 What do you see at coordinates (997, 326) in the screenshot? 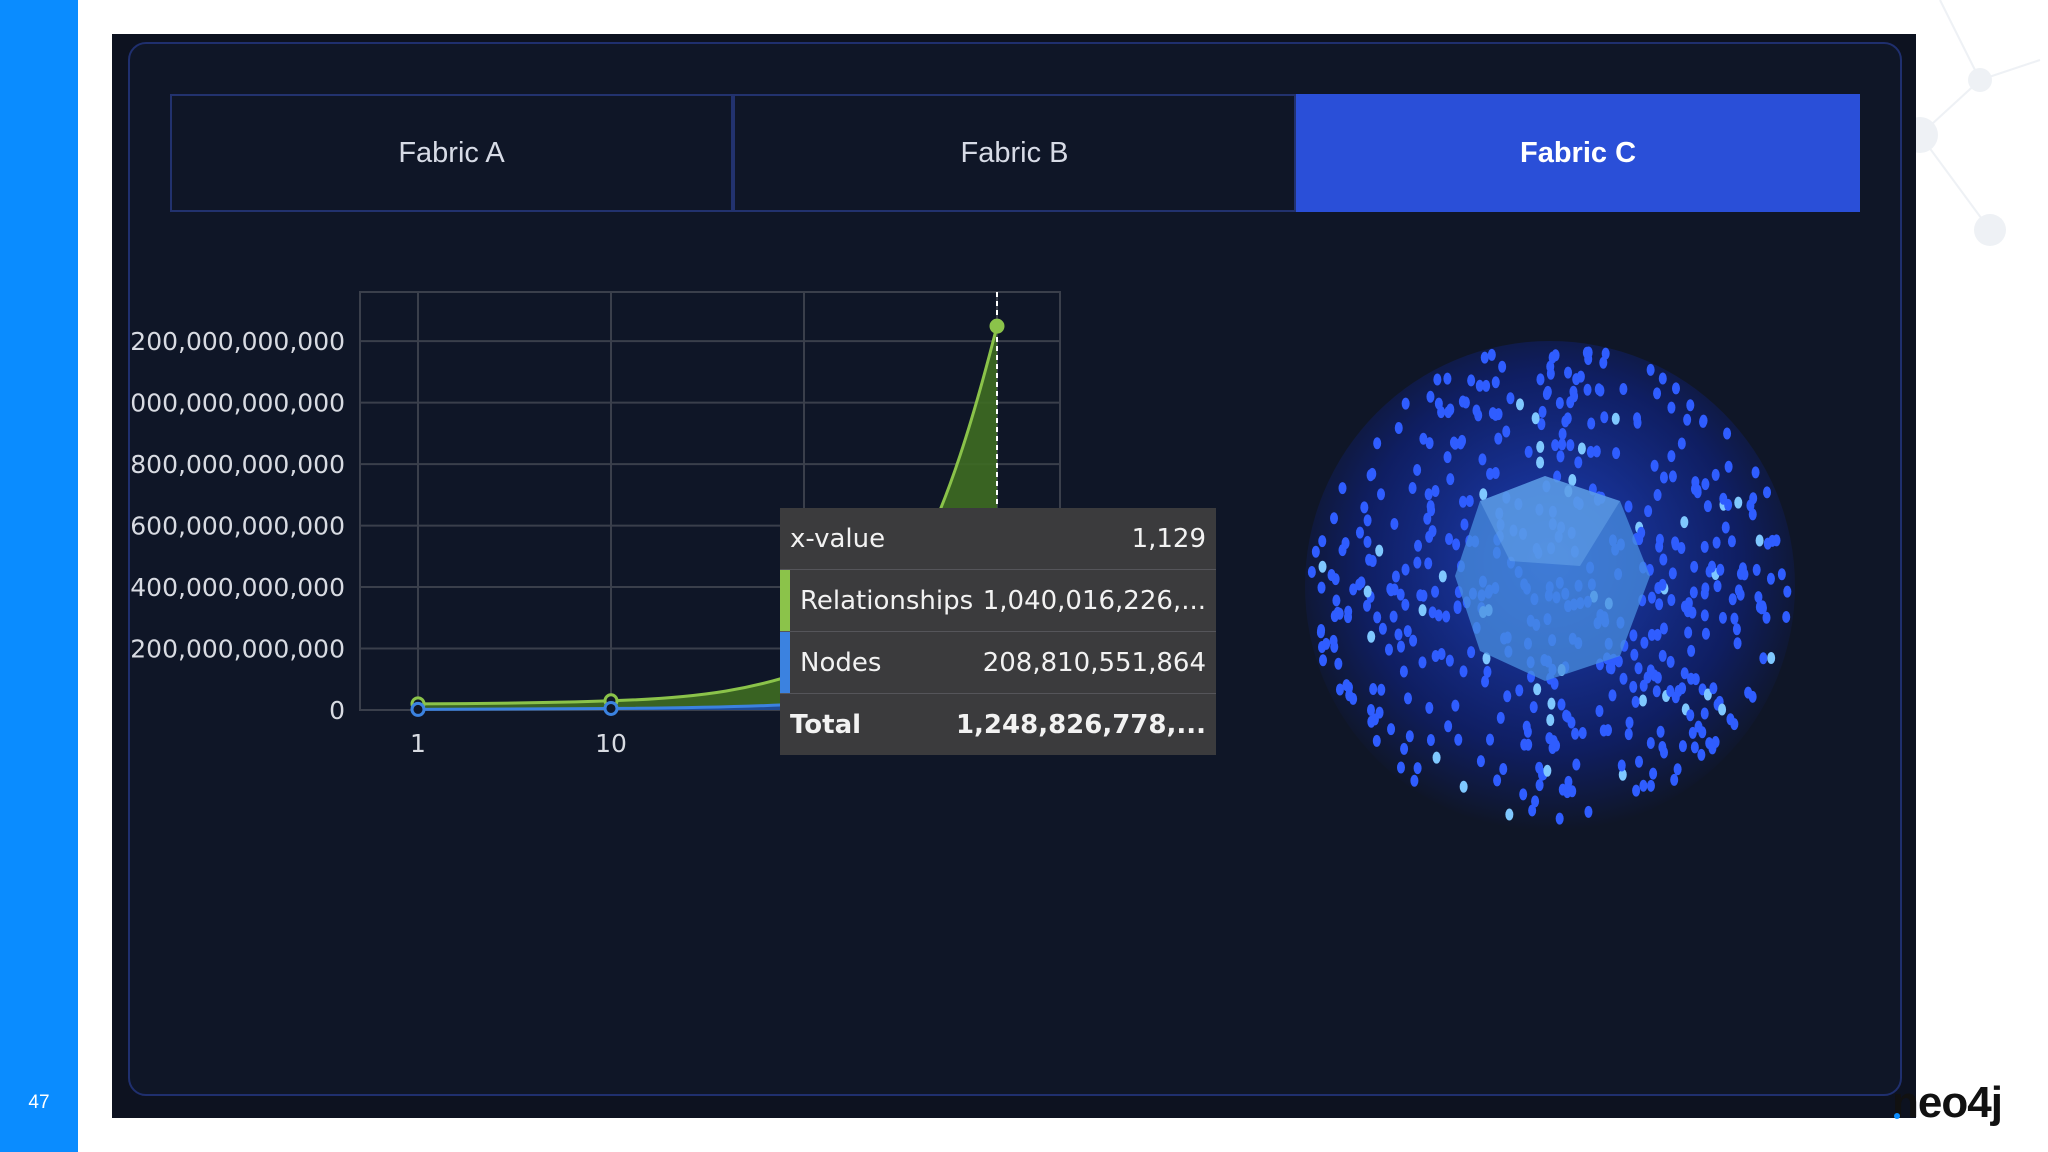
I see `relationships-point` at bounding box center [997, 326].